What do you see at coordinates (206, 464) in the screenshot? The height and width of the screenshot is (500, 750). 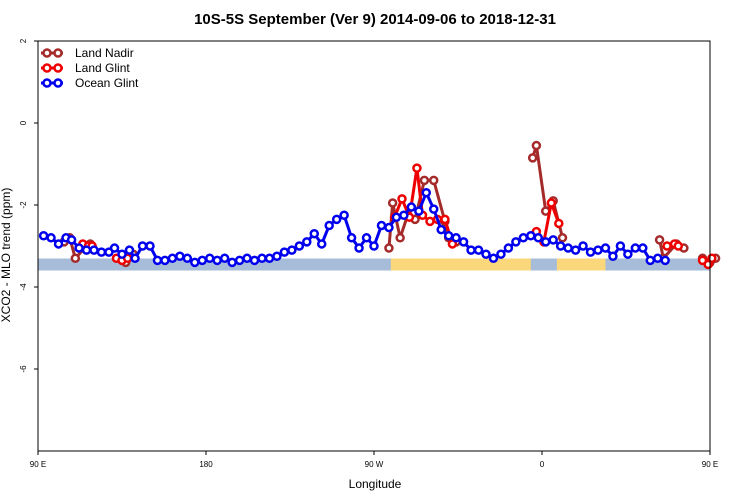 I see `x-tick-label: 180` at bounding box center [206, 464].